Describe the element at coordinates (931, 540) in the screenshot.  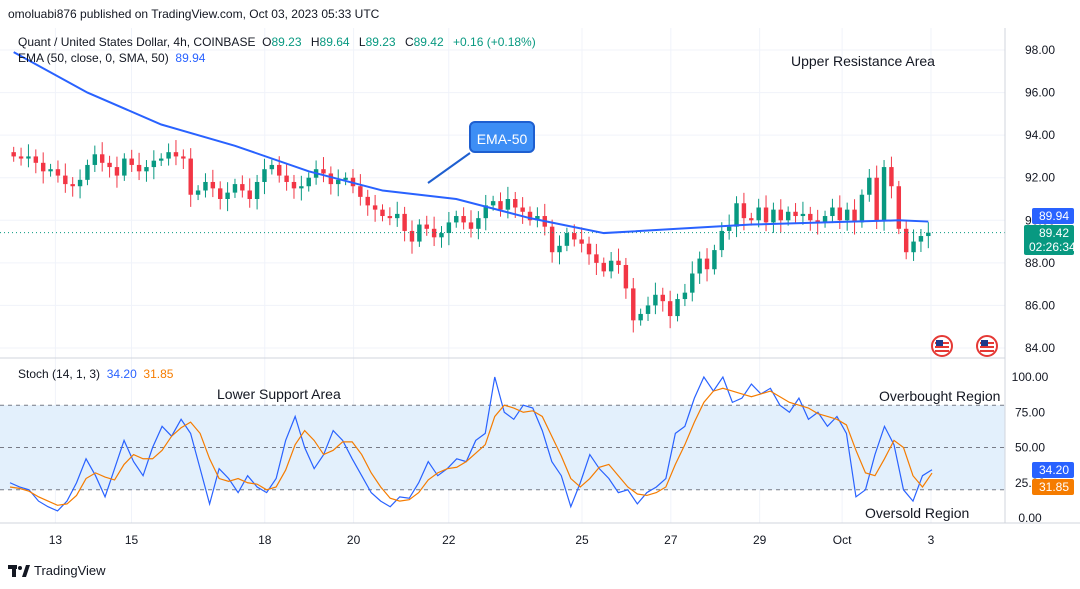
I see `time-tick-label: 3` at that location.